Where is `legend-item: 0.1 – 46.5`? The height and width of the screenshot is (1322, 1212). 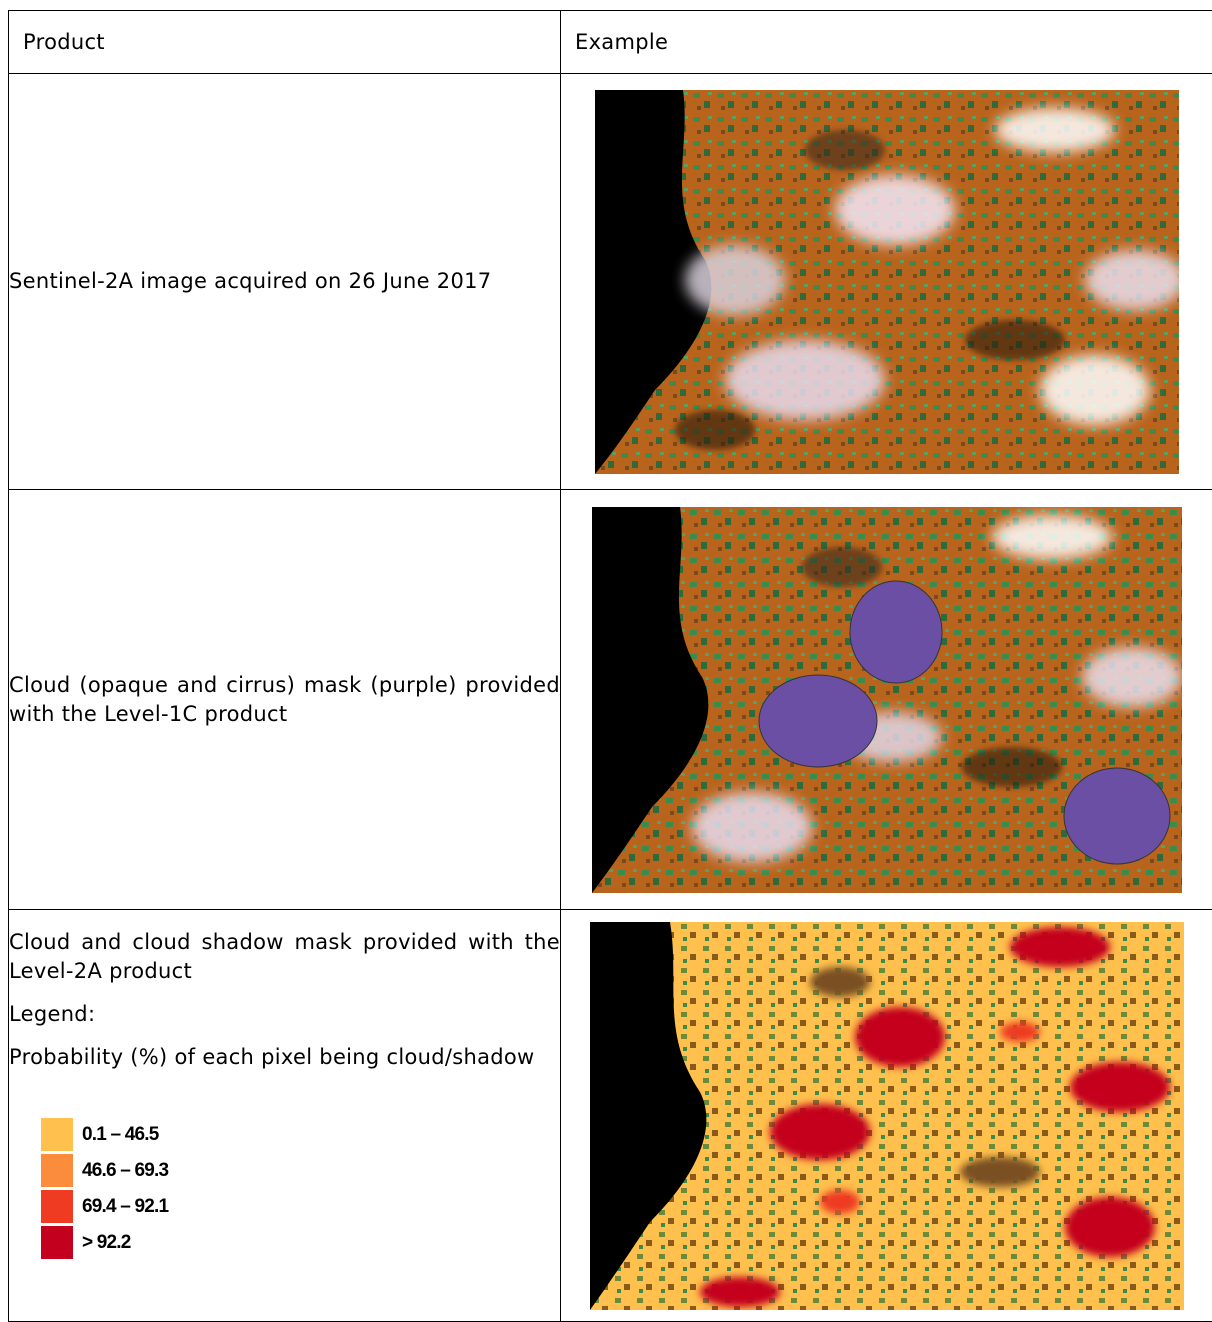
legend-item: 0.1 – 46.5 is located at coordinates (300, 1134).